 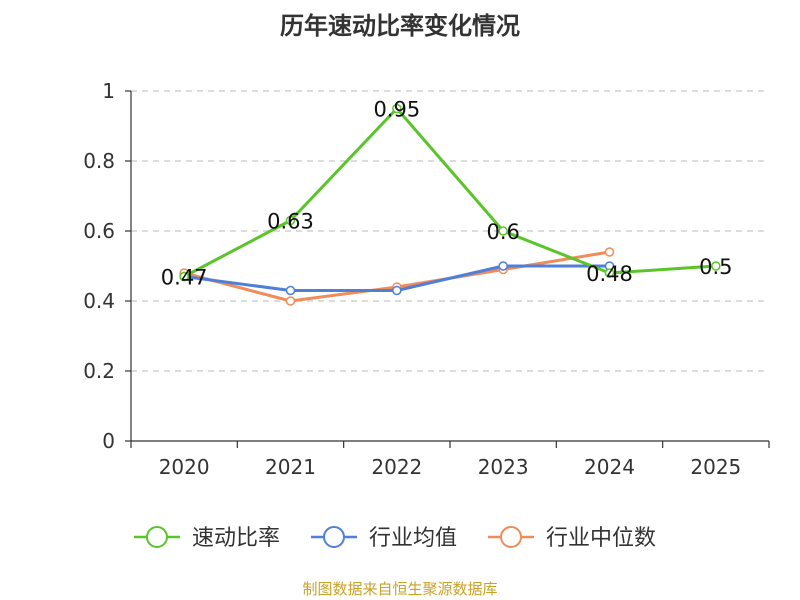 I want to click on data-label: 0.5, so click(x=715, y=267).